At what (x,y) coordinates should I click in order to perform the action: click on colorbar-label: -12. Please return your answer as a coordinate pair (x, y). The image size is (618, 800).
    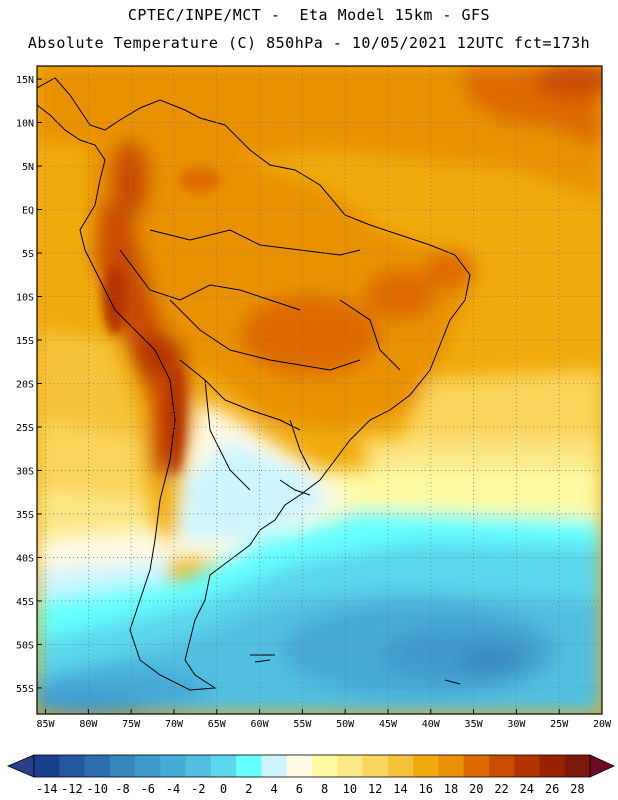
    Looking at the image, I should click on (72, 789).